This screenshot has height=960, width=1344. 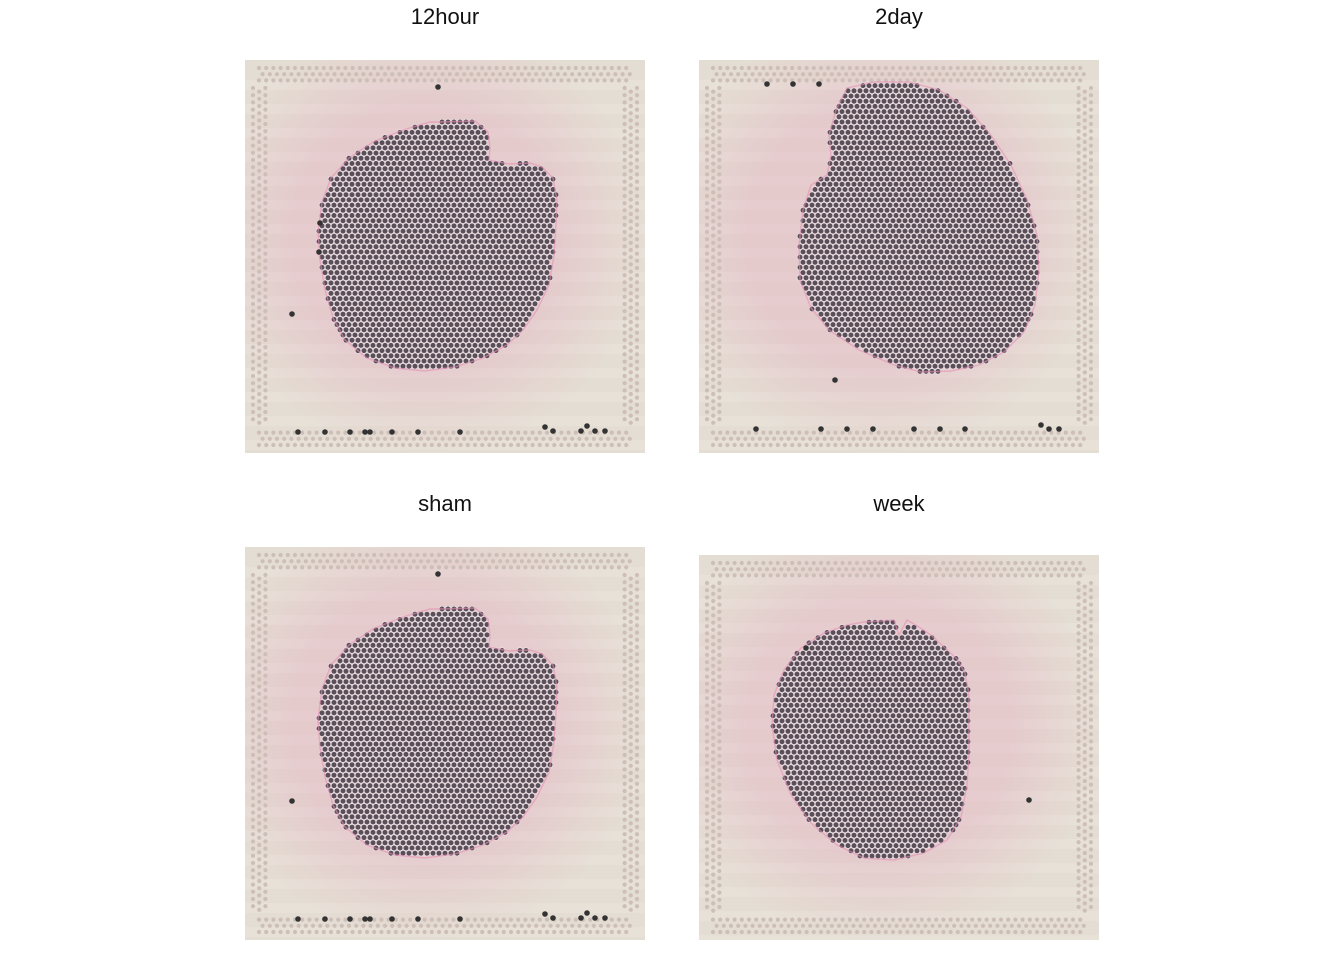 What do you see at coordinates (445, 503) in the screenshot?
I see `panel-title-sham: sham` at bounding box center [445, 503].